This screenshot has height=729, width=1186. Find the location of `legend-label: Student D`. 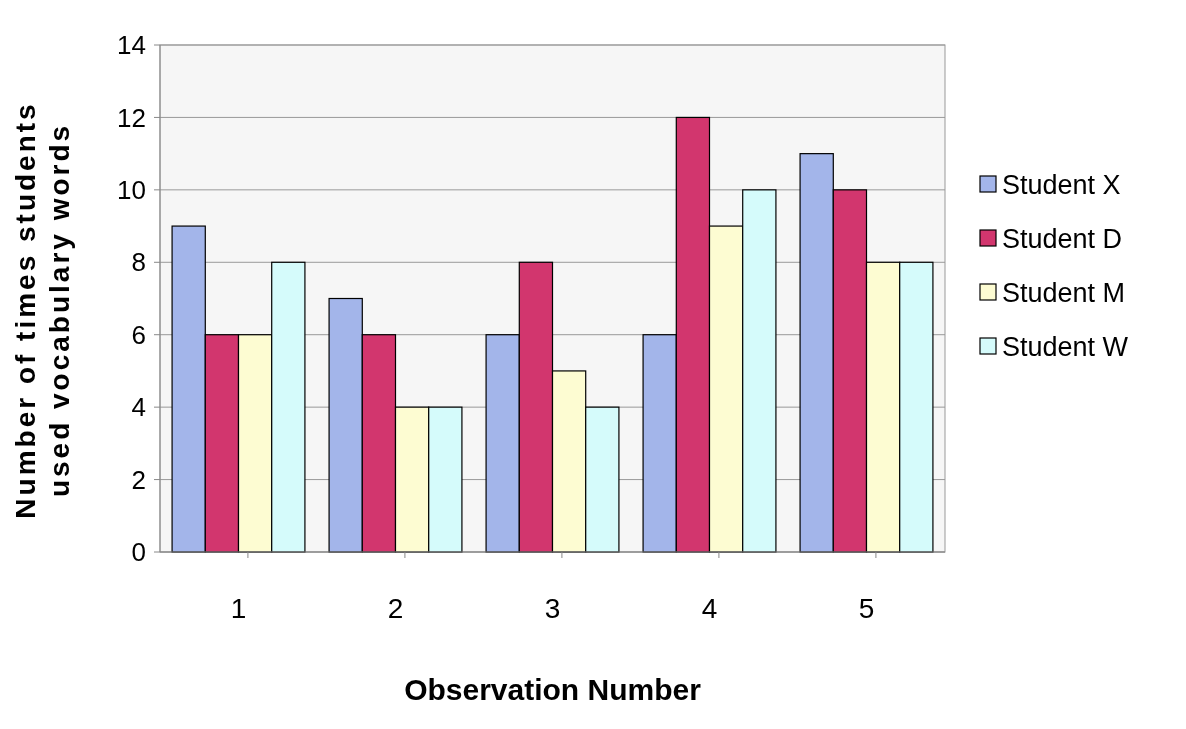

legend-label: Student D is located at coordinates (1062, 239).